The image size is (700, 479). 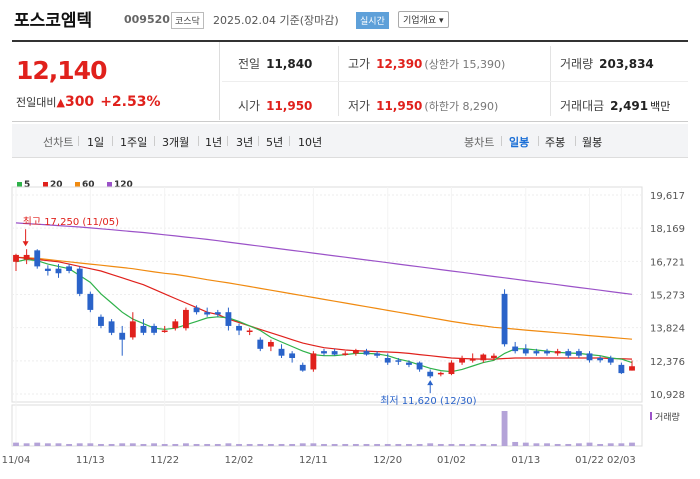 What do you see at coordinates (626, 64) in the screenshot?
I see `stat-value: 203,834` at bounding box center [626, 64].